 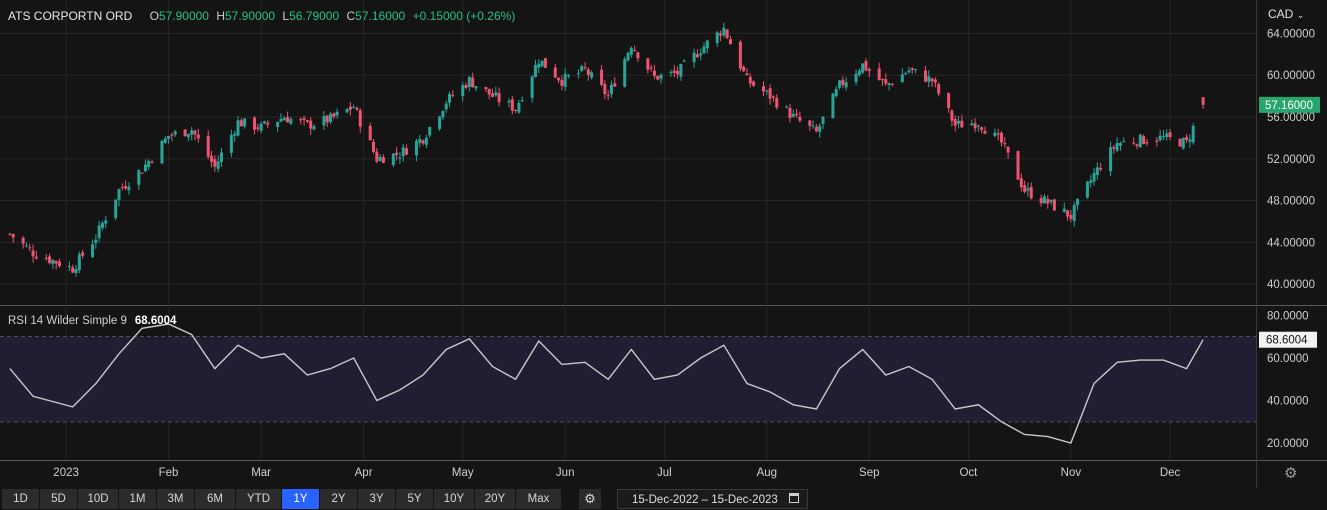 What do you see at coordinates (495, 499) in the screenshot?
I see `range-button-20y: 20Y` at bounding box center [495, 499].